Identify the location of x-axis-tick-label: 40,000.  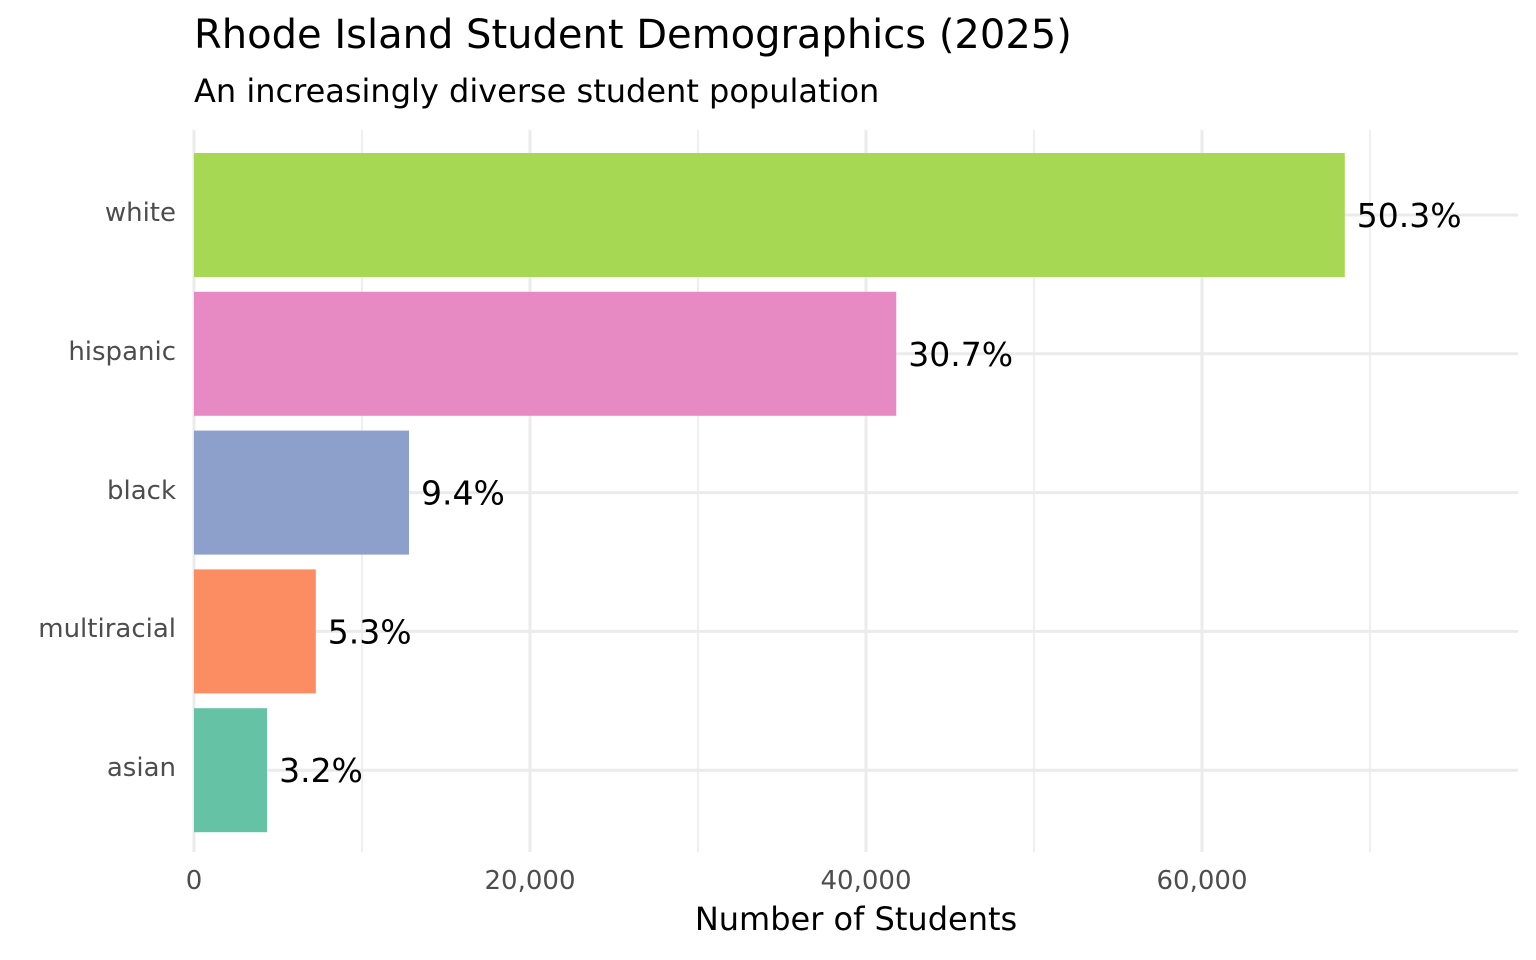
(866, 881).